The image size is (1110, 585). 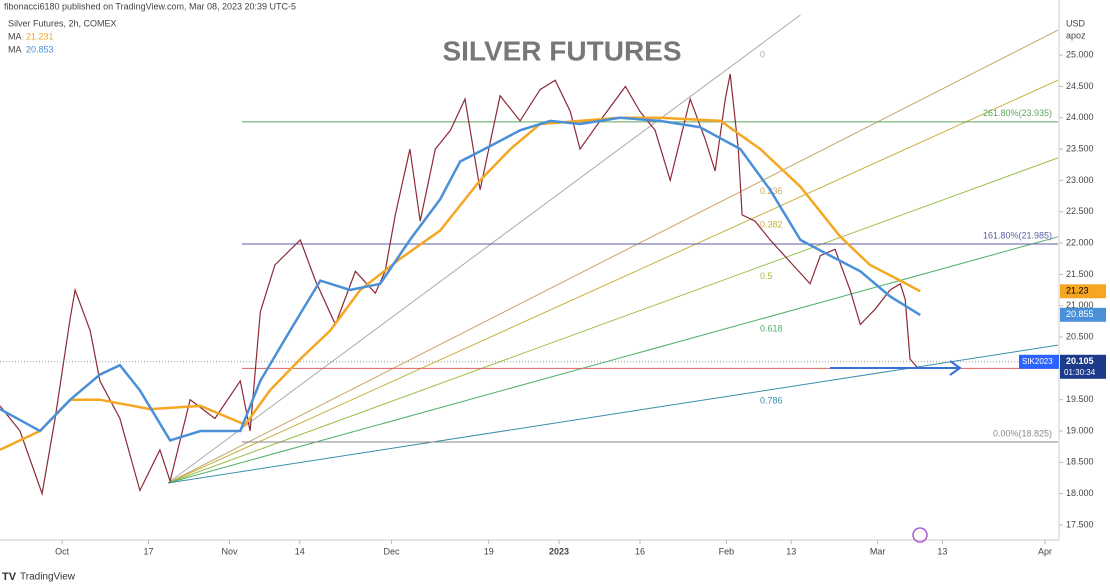 I want to click on y-tick-label: 23.500, so click(x=1080, y=148).